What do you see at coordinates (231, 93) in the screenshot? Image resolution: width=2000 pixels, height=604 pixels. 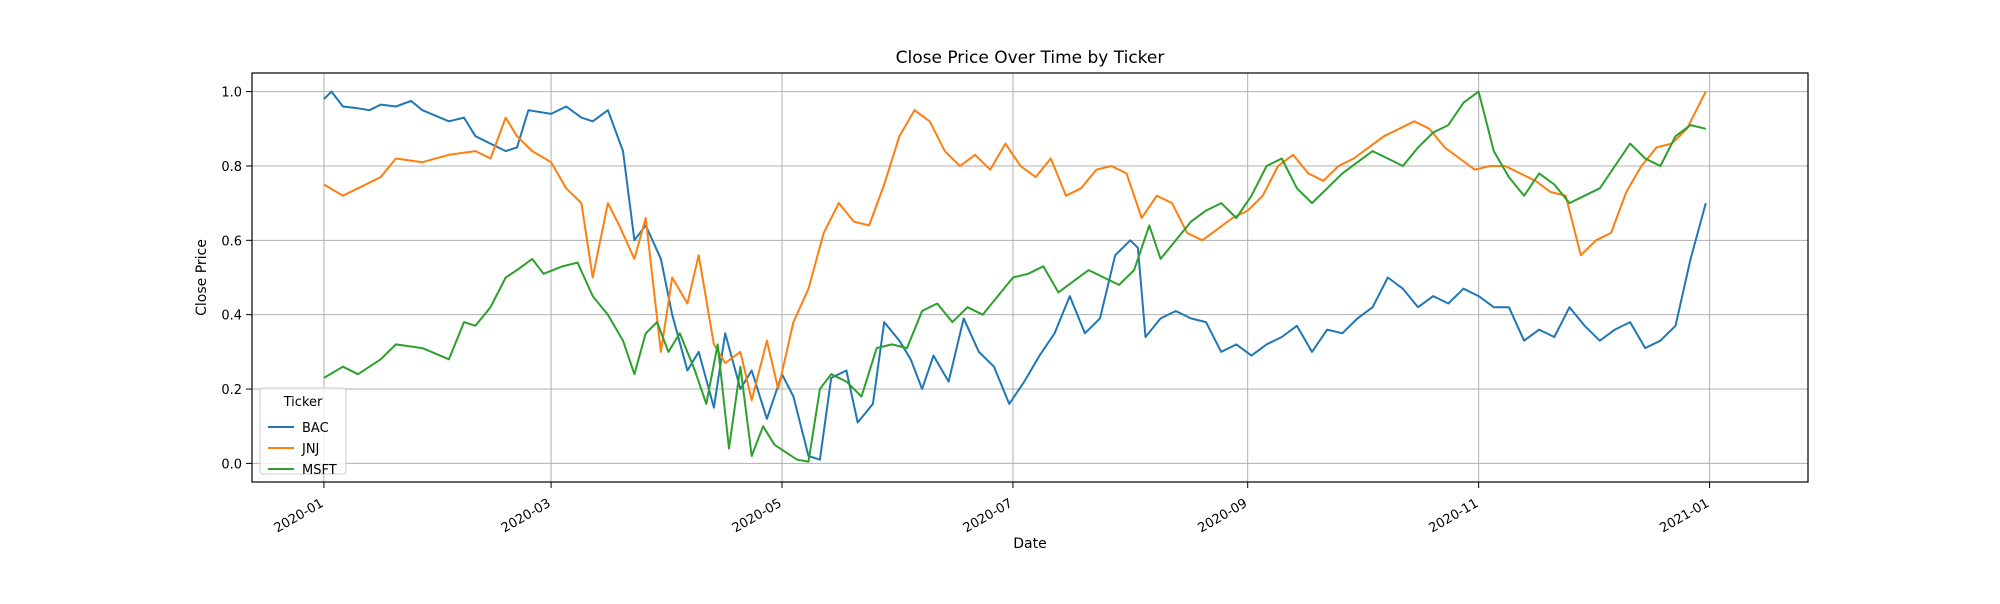 I see `y-tick-label: 1.0` at bounding box center [231, 93].